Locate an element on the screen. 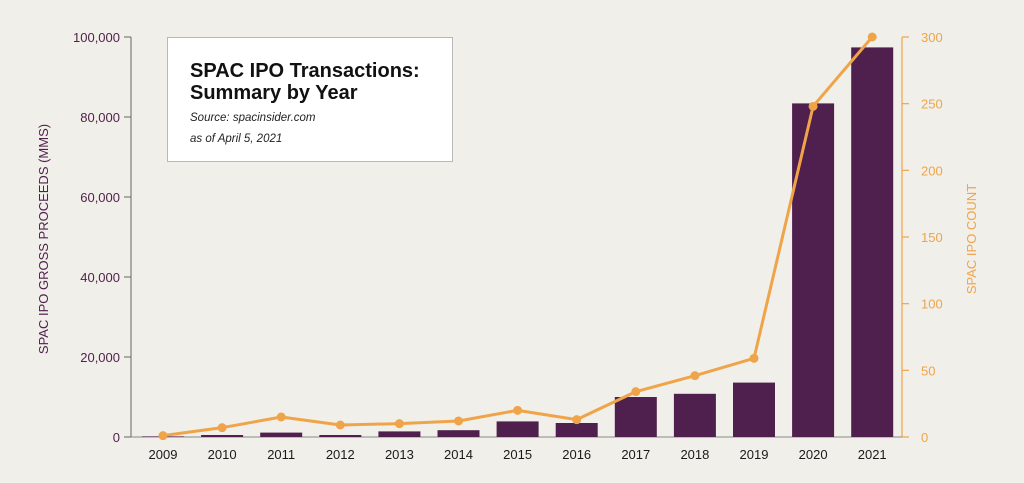  x-tick-label: 2021 is located at coordinates (872, 454).